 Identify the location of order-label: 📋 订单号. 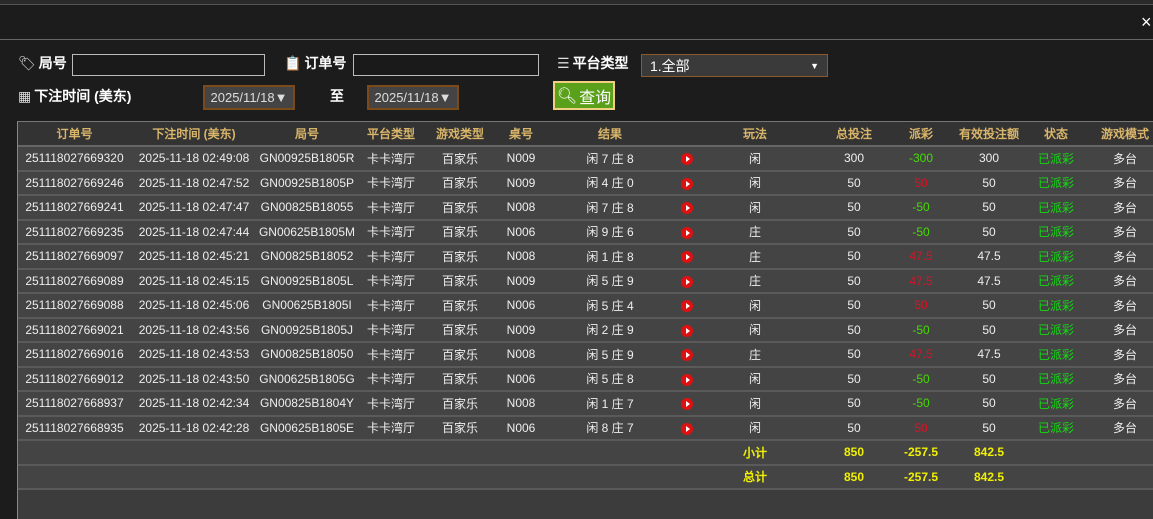
(315, 63).